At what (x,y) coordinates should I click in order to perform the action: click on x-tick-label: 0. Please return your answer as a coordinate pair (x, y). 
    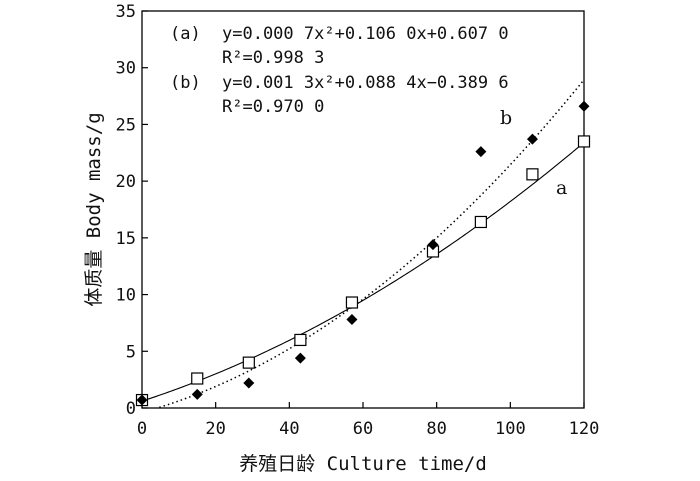
    Looking at the image, I should click on (142, 429).